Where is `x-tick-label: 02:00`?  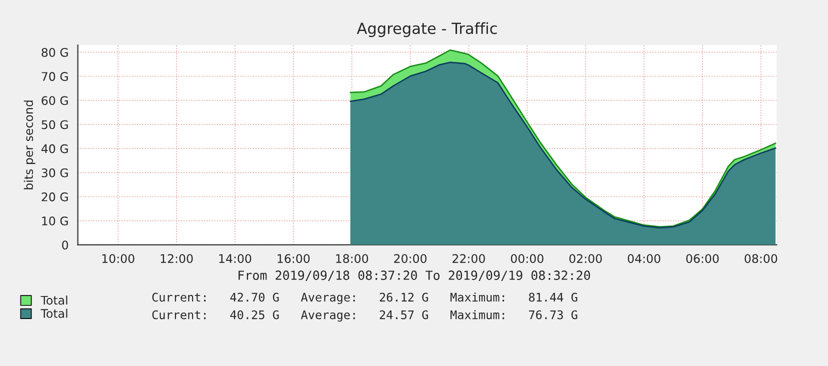 x-tick-label: 02:00 is located at coordinates (585, 259).